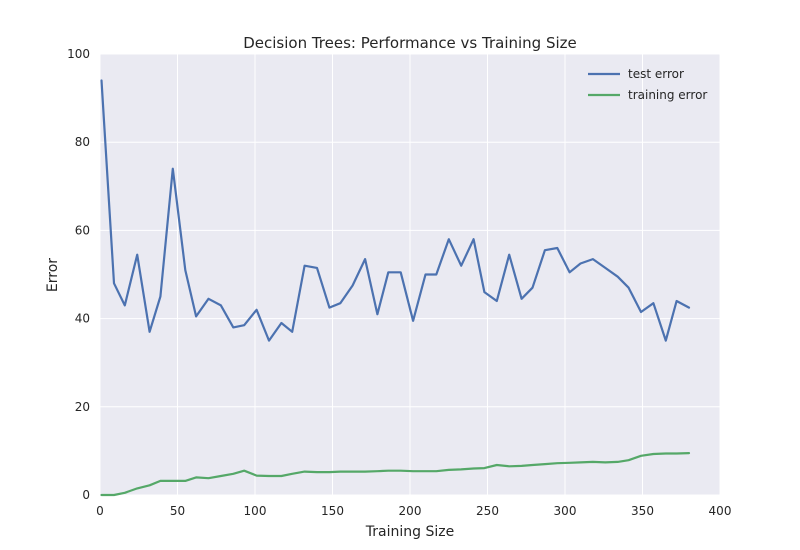  I want to click on x-tick-label: 400, so click(720, 511).